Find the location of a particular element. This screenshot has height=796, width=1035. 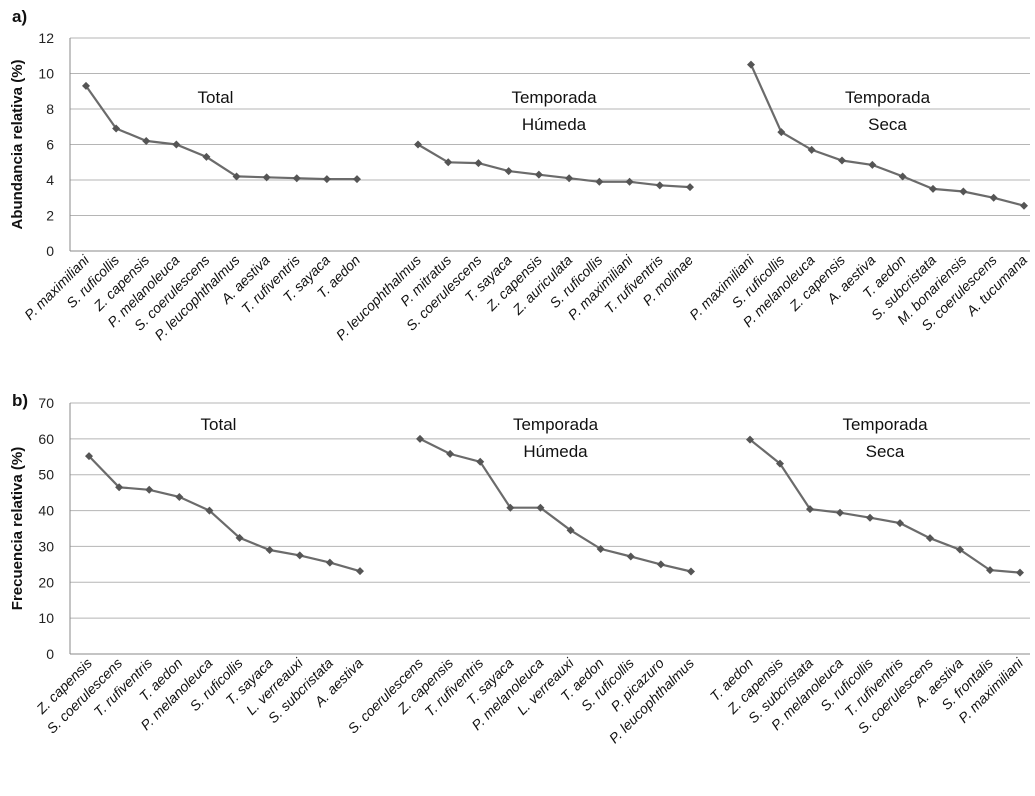

y-tick-label: 2 is located at coordinates (50, 216).